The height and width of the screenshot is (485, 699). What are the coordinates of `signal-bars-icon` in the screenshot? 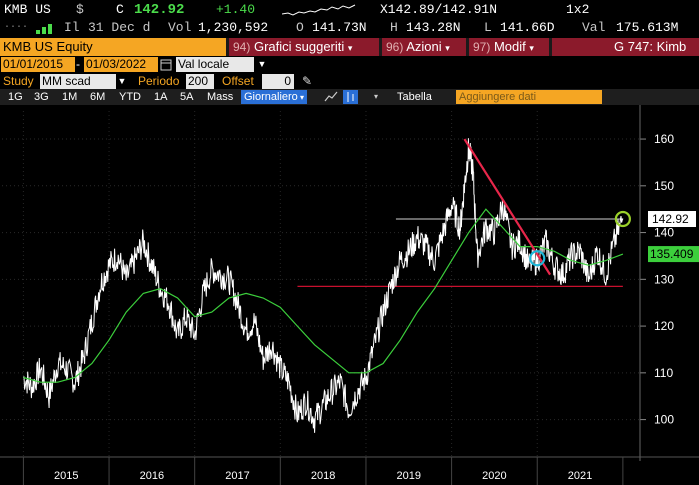 It's located at (44, 29).